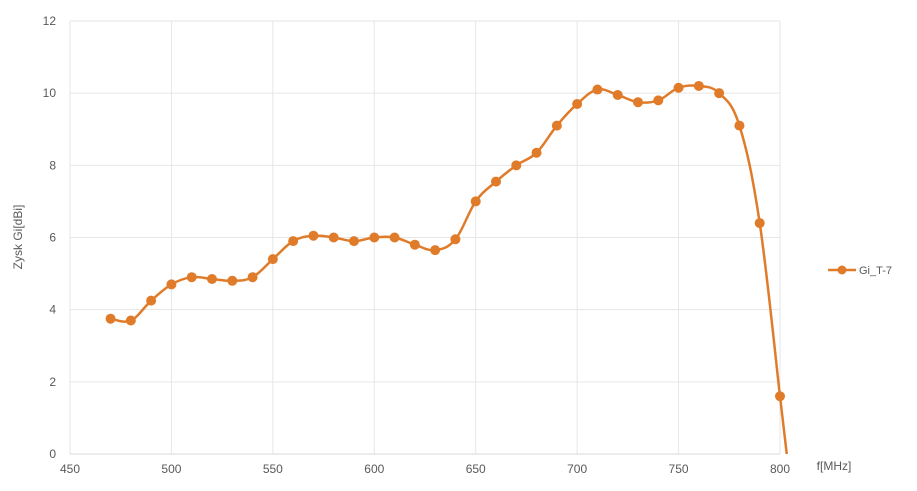 This screenshot has height=491, width=917. What do you see at coordinates (70, 469) in the screenshot?
I see `x-tick-label: 450` at bounding box center [70, 469].